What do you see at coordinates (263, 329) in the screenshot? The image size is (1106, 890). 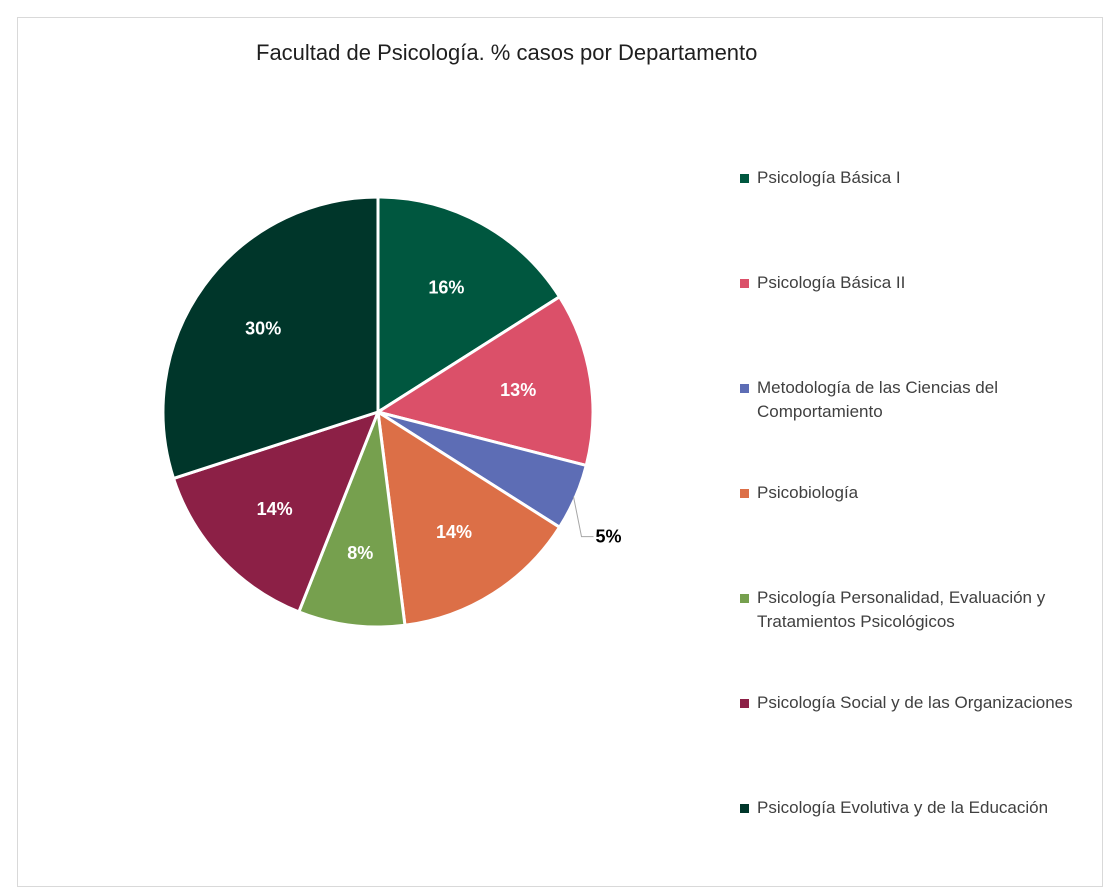 I see `slice-data-label: 30%` at bounding box center [263, 329].